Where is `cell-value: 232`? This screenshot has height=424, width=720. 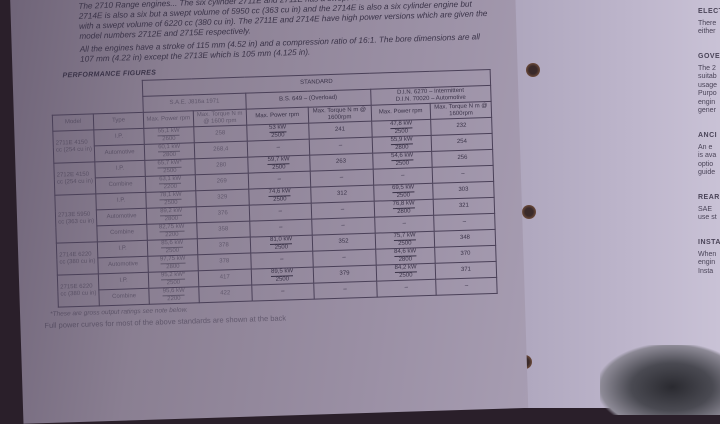 cell-value: 232 is located at coordinates (461, 126).